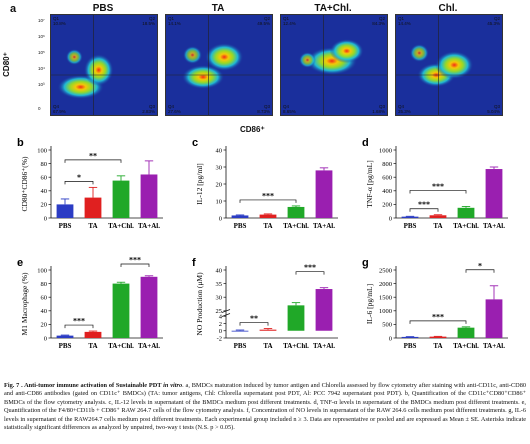 This screenshot has width=530, height=444. Describe the element at coordinates (404, 109) in the screenshot. I see `quadrant-label: Q4 35.3%` at that location.